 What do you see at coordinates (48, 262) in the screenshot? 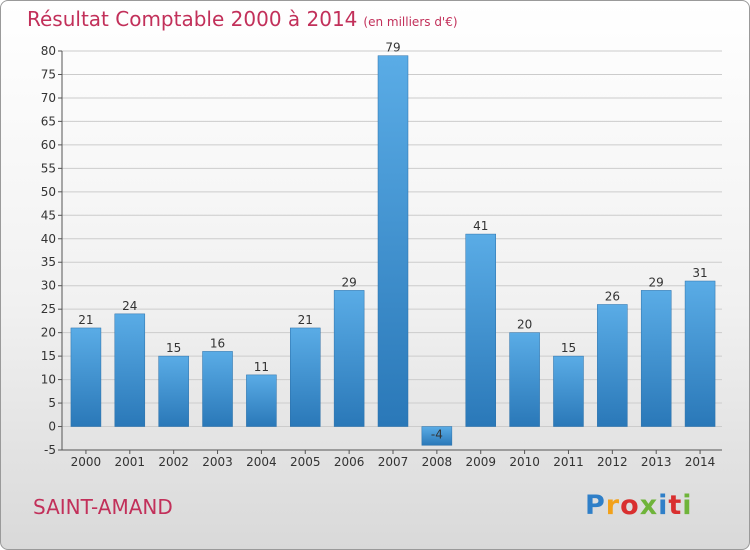
I see `y-tick-label: 35` at bounding box center [48, 262].